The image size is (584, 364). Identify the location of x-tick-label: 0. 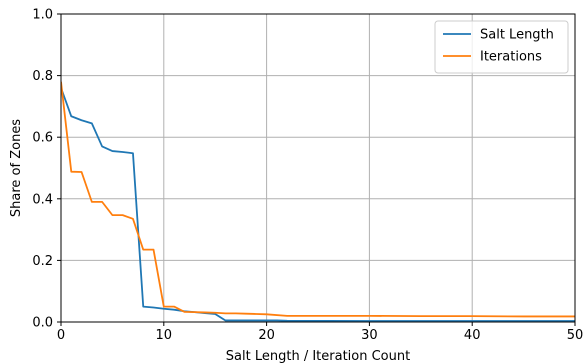
(61, 335).